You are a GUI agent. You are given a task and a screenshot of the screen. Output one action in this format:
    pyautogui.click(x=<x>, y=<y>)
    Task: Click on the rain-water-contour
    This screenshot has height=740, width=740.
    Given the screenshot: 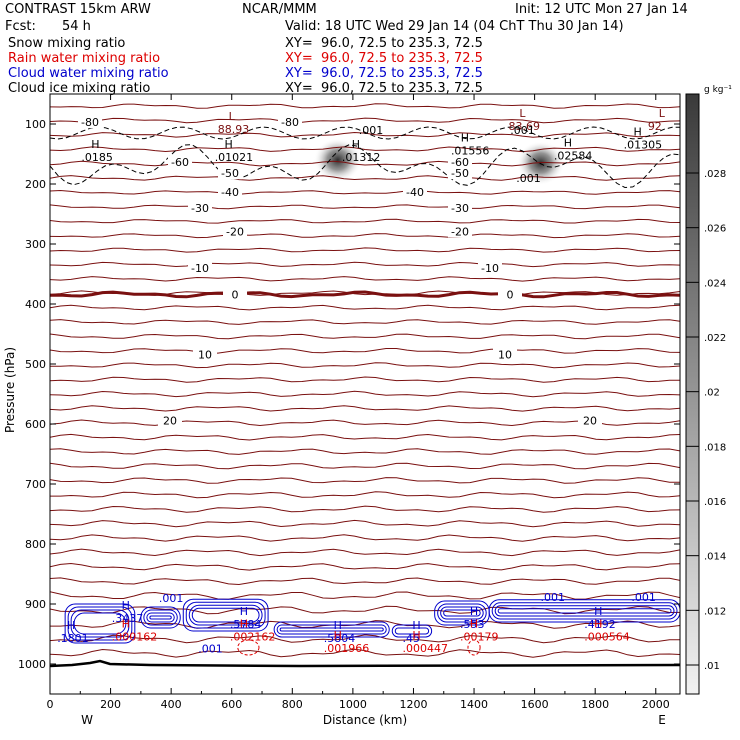 What is the action you would take?
    pyautogui.click(x=248, y=647)
    